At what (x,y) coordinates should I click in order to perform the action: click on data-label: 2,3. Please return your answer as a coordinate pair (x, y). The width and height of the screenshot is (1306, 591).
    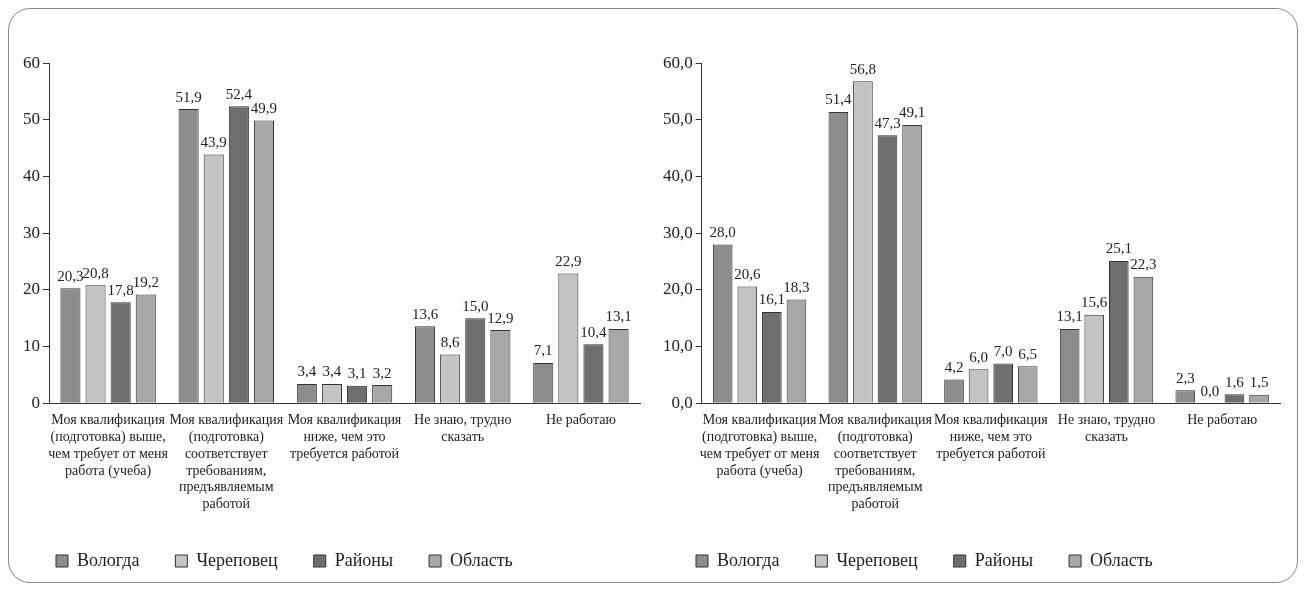
    Looking at the image, I should click on (1185, 377).